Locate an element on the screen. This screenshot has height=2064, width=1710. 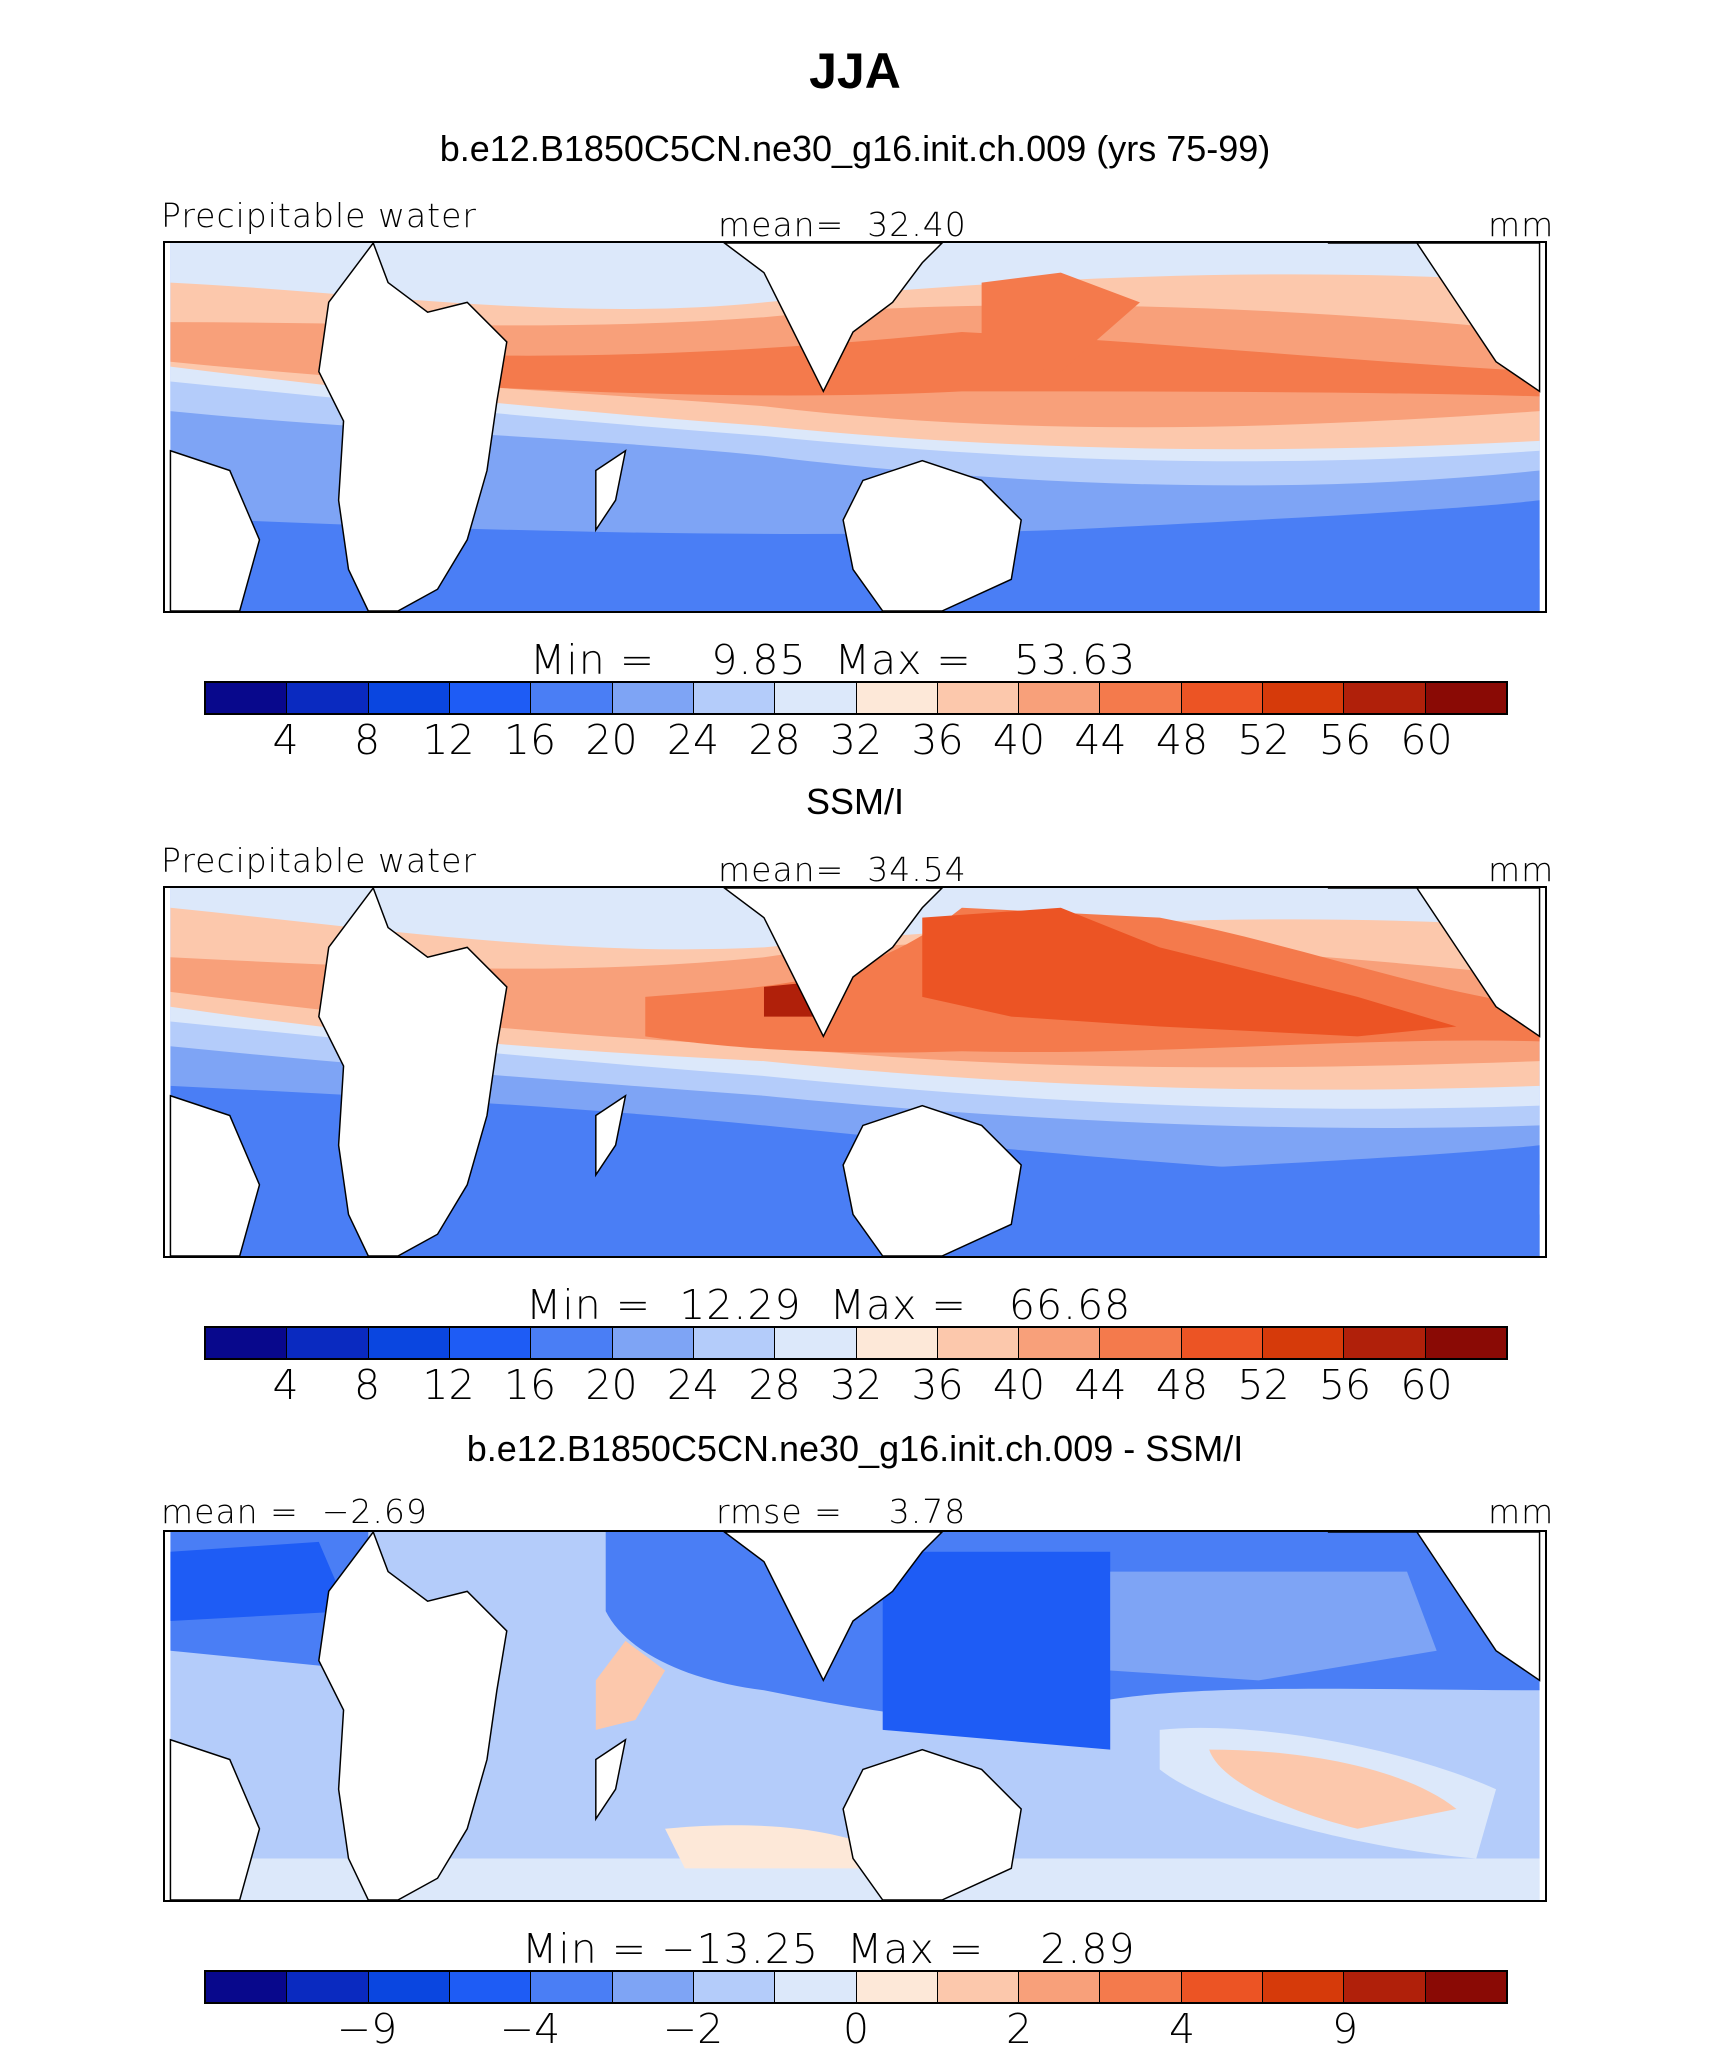
panel1-variable-label: Precipitable water is located at coordinates (319, 215).